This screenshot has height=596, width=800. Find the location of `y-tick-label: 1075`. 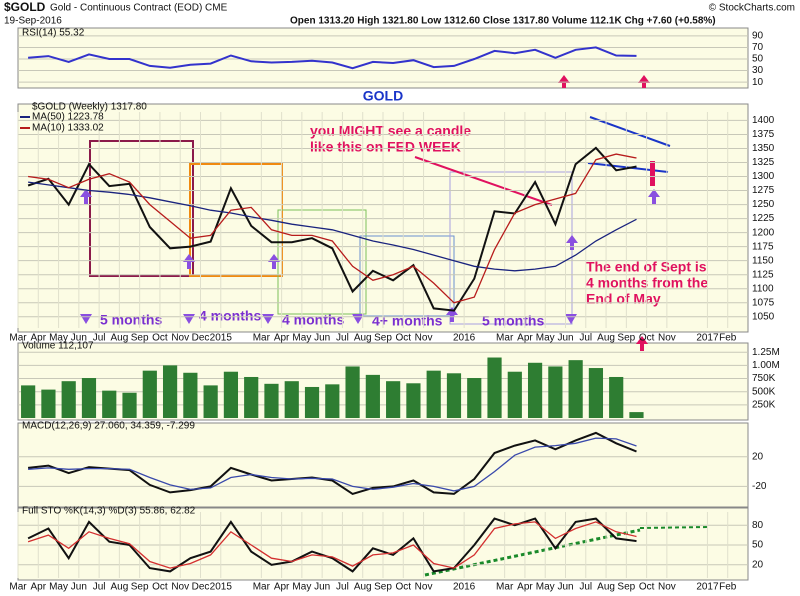

y-tick-label: 1075 is located at coordinates (763, 302).